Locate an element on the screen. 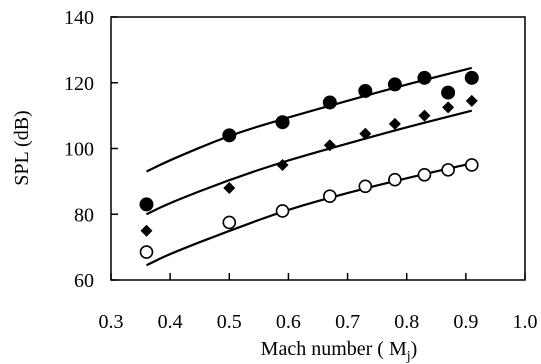  y-tick-label: 140 is located at coordinates (79, 18).